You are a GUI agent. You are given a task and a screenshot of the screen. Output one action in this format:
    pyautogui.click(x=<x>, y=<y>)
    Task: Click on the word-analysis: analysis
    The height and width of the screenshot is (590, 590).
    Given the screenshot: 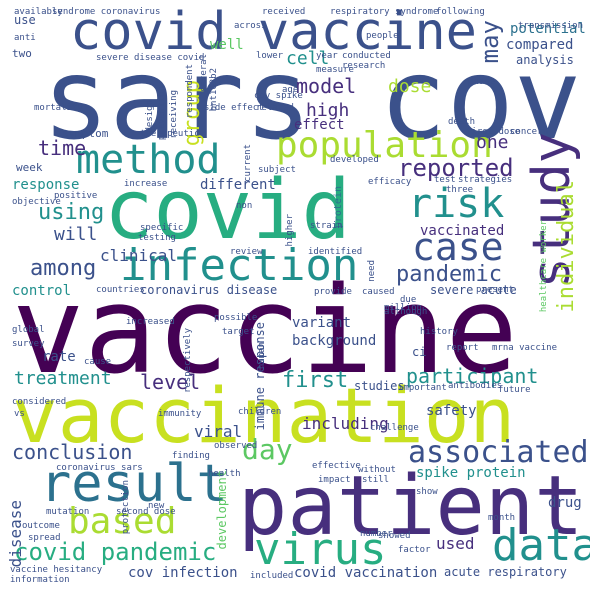 What is the action you would take?
    pyautogui.click(x=545, y=60)
    